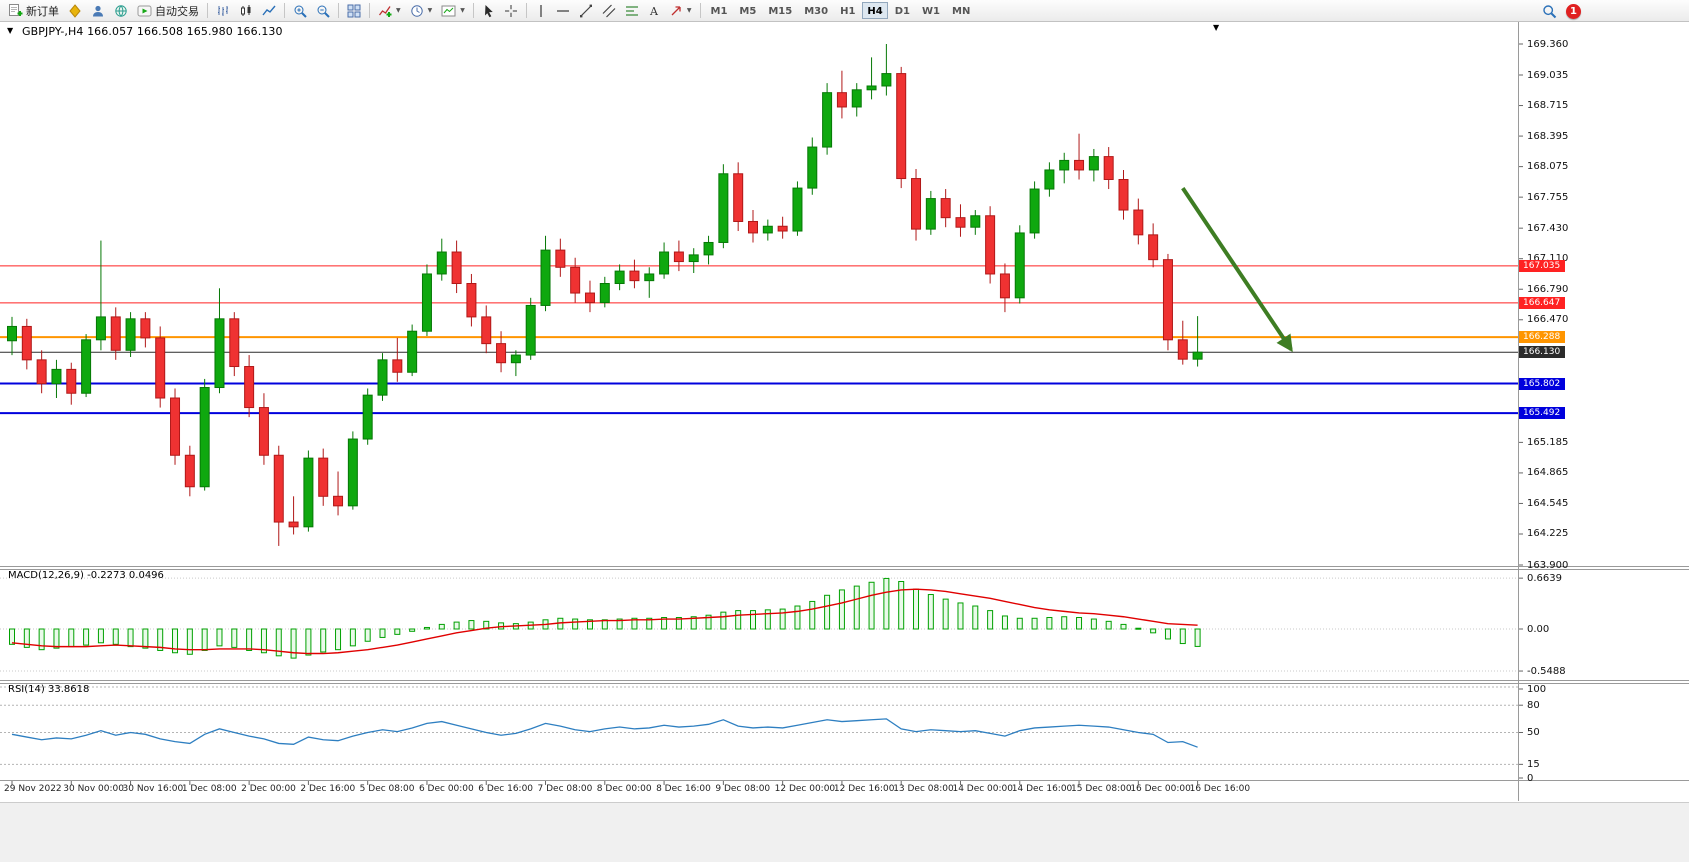 The width and height of the screenshot is (1689, 862). What do you see at coordinates (961, 11) in the screenshot?
I see `timeframe-mn: MN` at bounding box center [961, 11].